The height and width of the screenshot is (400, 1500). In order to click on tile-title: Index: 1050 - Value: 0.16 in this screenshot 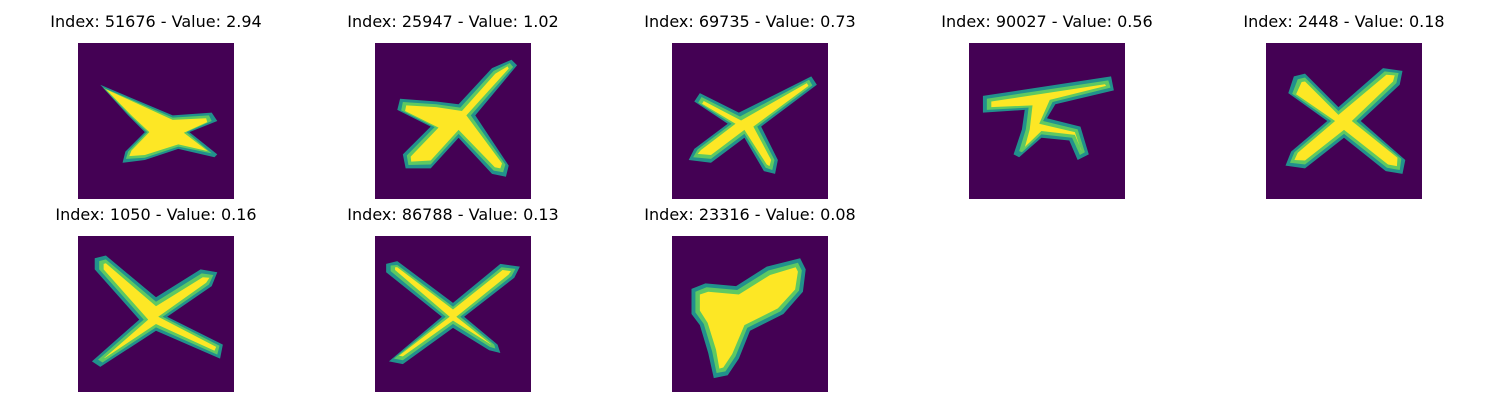, I will do `click(156, 214)`.